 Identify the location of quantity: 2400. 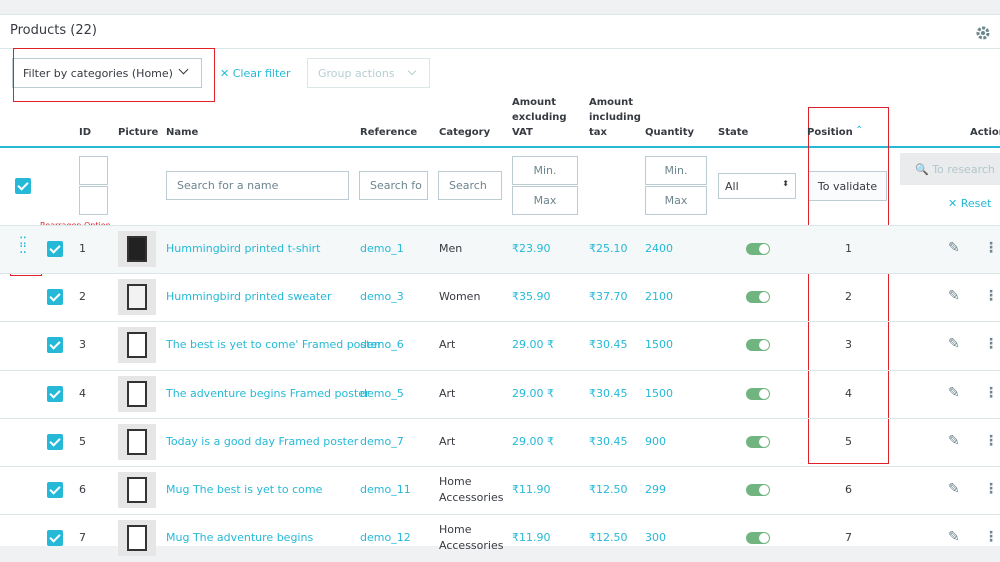
(659, 248).